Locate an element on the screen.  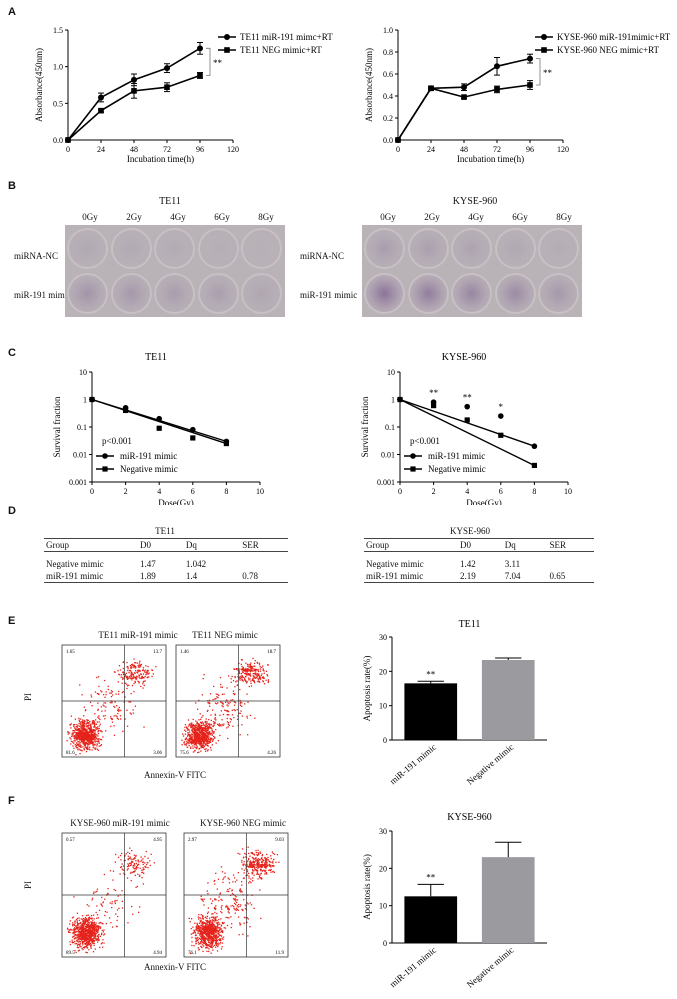
cell: Negative mimic is located at coordinates (395, 563).